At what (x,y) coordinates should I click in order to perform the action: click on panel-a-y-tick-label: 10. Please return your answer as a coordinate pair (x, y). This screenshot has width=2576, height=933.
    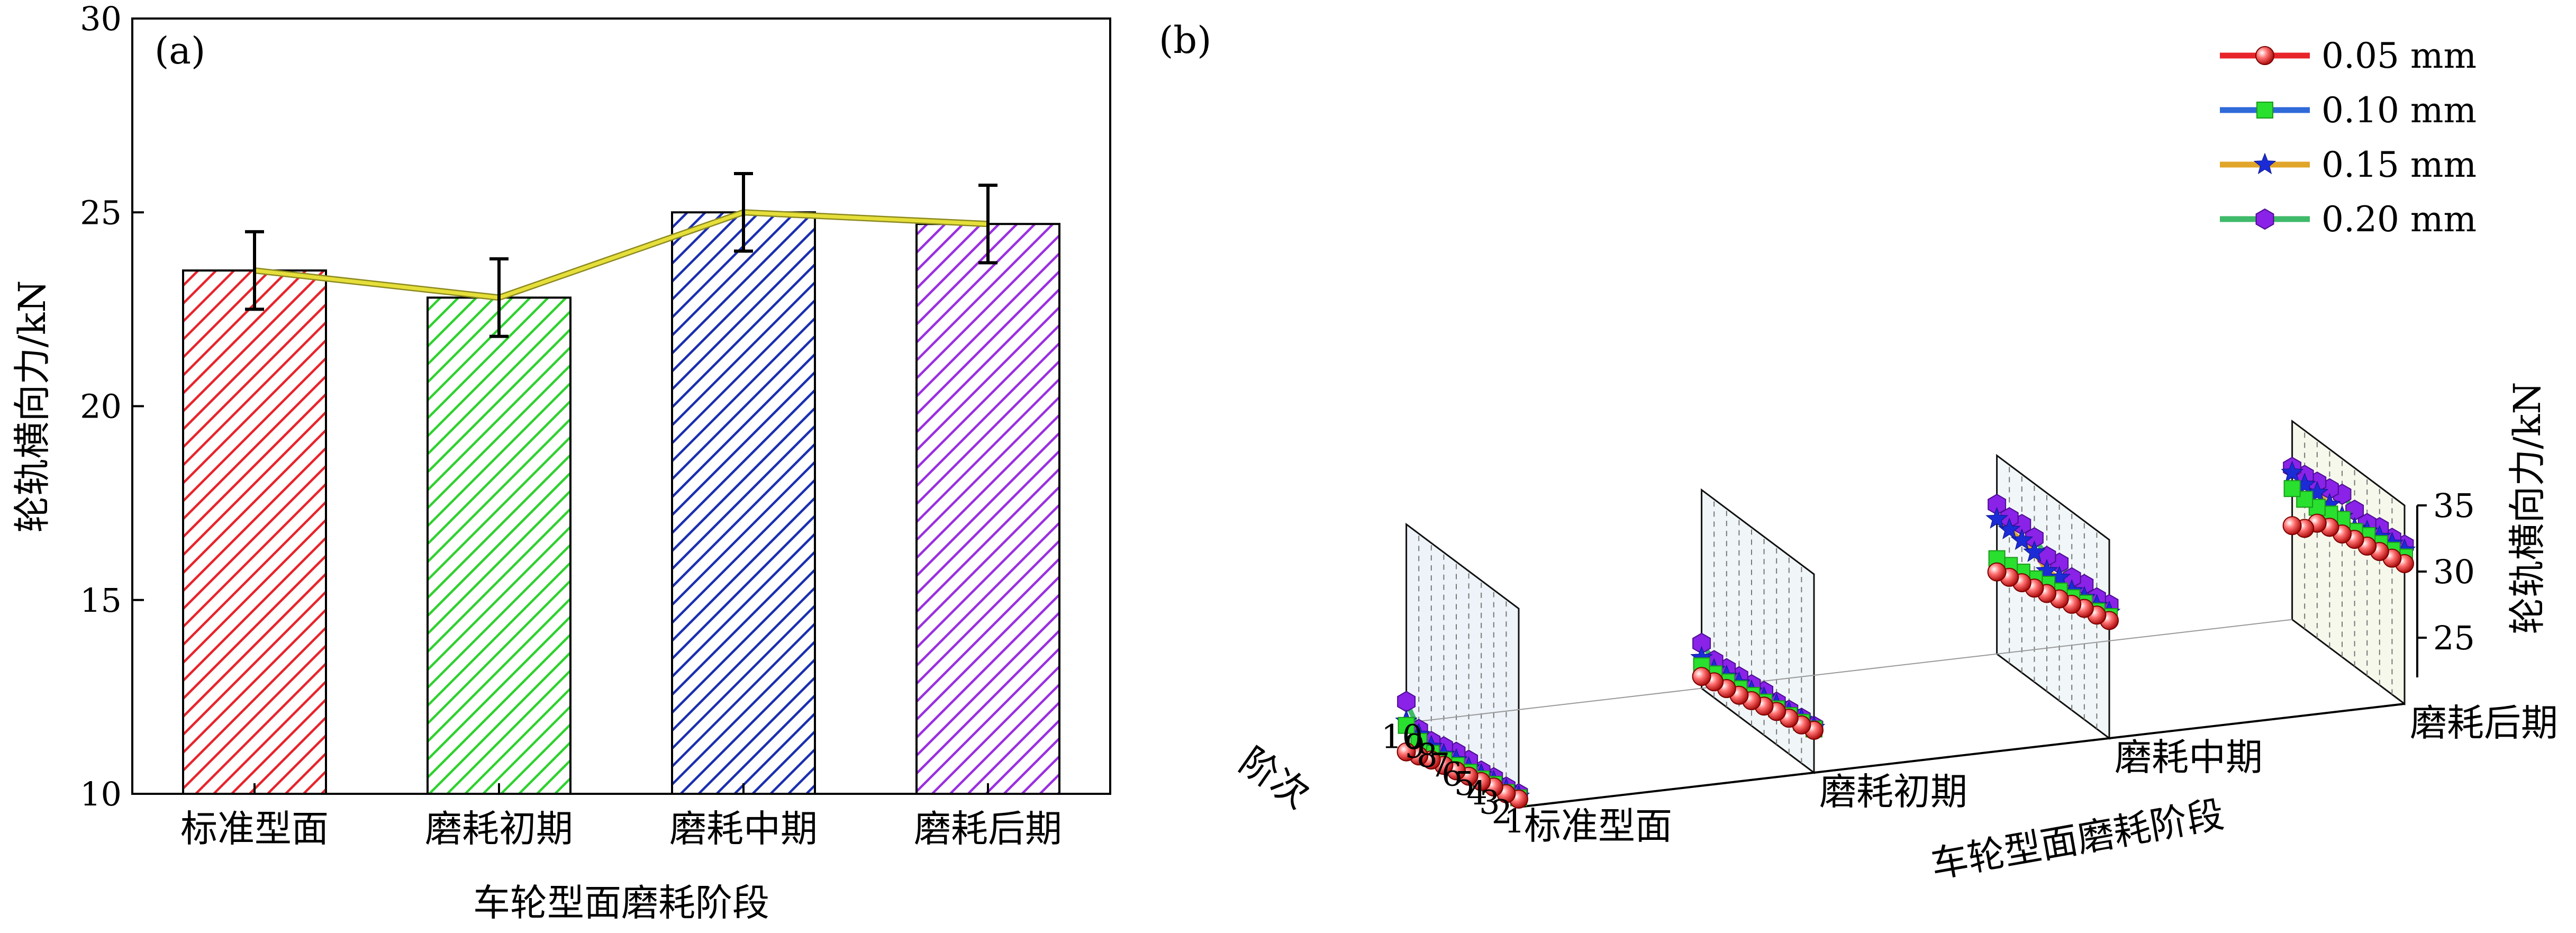
    Looking at the image, I should click on (101, 794).